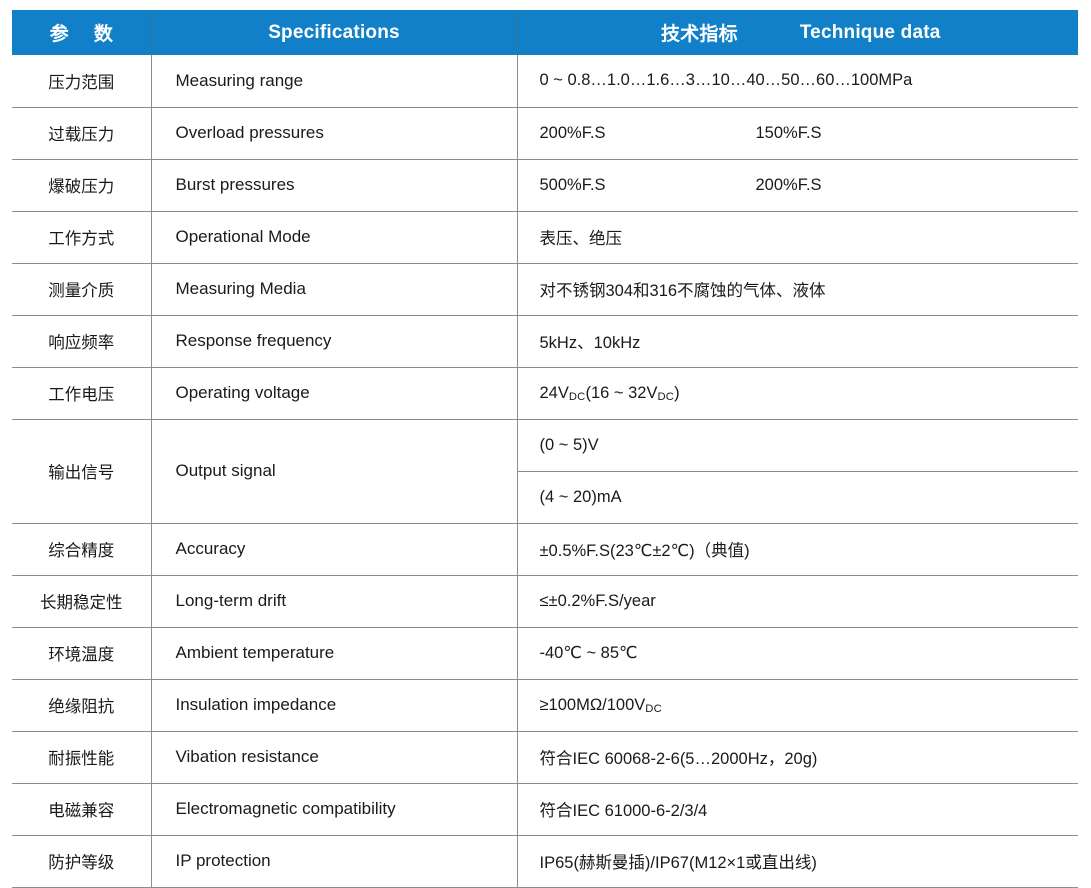 The image size is (1091, 888). I want to click on table-row: 绝缘阻抗 Insulation impedance ≥100MΩ/100VDC, so click(545, 705).